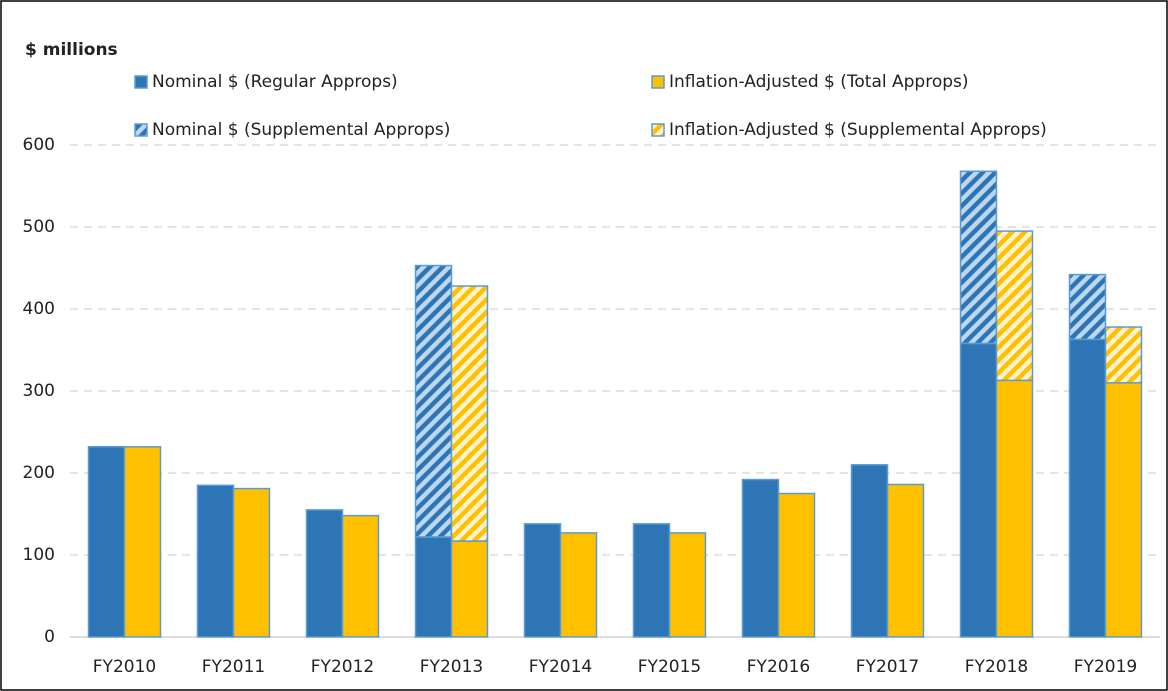 The width and height of the screenshot is (1168, 691). What do you see at coordinates (39, 555) in the screenshot?
I see `y-tick-label: 100` at bounding box center [39, 555].